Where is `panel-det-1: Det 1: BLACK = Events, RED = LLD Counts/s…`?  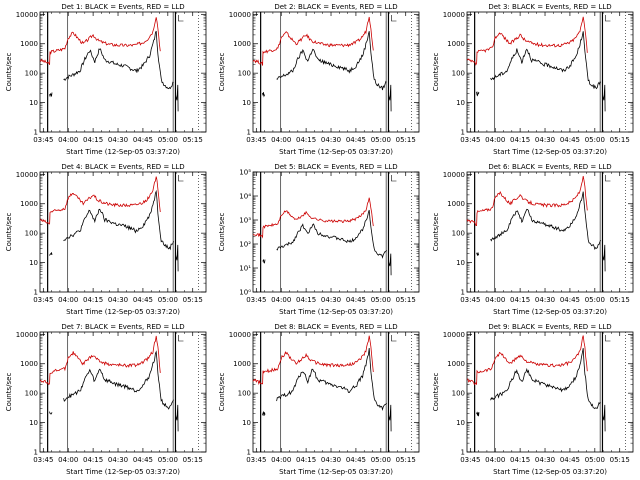 panel-det-1: Det 1: BLACK = Events, RED = LLD Counts/s… is located at coordinates (106, 79).